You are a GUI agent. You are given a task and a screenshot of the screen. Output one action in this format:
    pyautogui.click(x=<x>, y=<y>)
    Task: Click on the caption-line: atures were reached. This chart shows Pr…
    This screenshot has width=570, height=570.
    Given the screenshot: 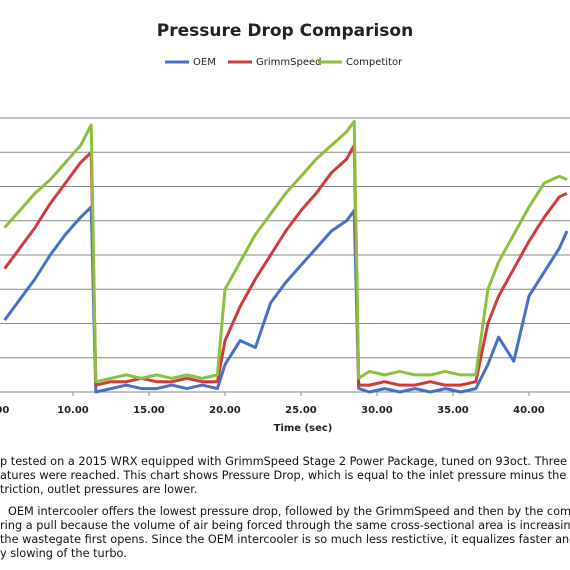 What is the action you would take?
    pyautogui.click(x=285, y=475)
    